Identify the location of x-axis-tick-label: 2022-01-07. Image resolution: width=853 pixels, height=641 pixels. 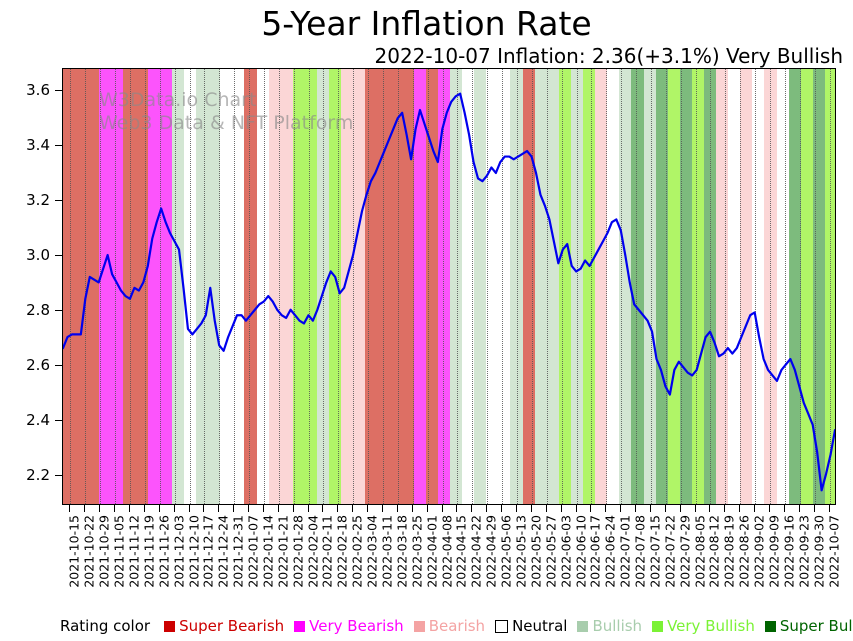
(253, 551).